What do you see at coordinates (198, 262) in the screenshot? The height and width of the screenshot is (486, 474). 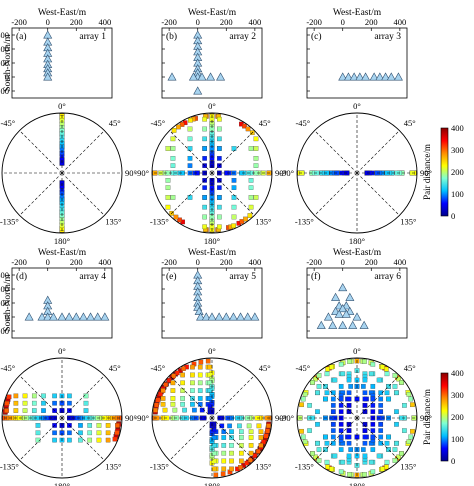 I see `x-tick-label: 0` at bounding box center [198, 262].